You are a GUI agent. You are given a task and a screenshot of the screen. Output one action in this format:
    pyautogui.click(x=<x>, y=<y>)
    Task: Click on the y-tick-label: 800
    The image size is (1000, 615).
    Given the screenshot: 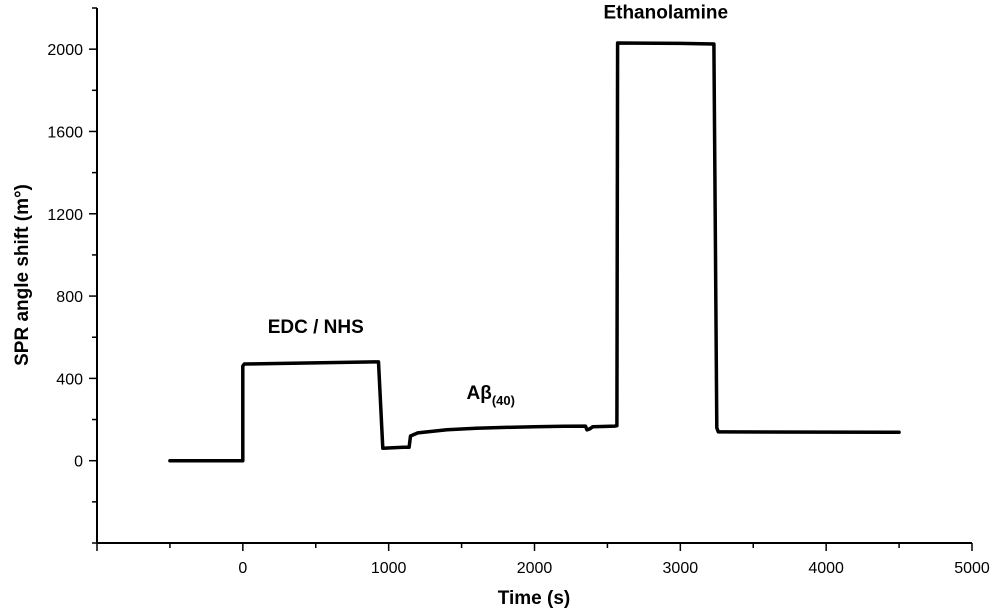 What is the action you would take?
    pyautogui.click(x=69, y=297)
    